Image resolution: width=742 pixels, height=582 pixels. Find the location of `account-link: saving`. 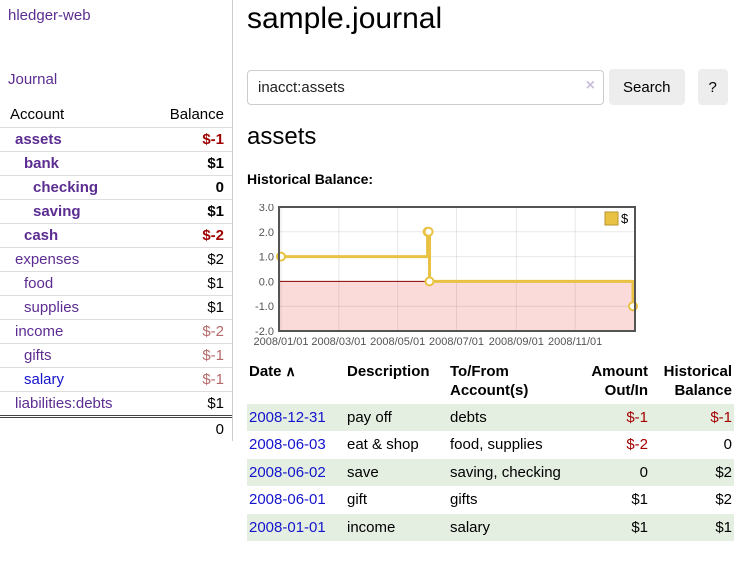

account-link: saving is located at coordinates (57, 211).